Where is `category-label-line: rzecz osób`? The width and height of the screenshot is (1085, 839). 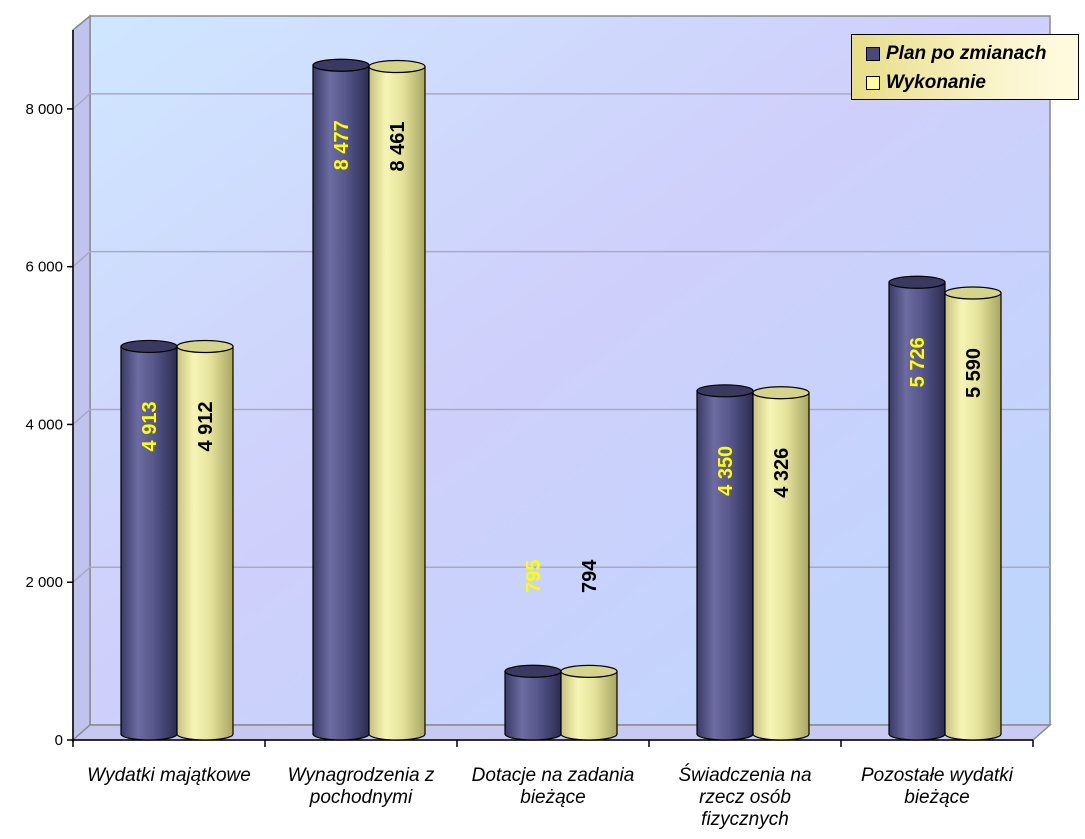 category-label-line: rzecz osób is located at coordinates (745, 797).